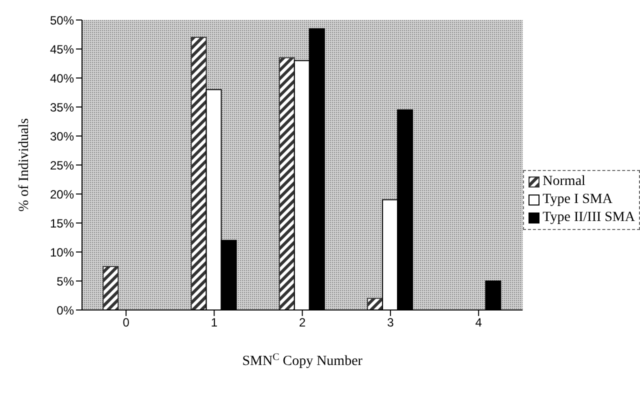 This screenshot has width=640, height=400. What do you see at coordinates (65, 281) in the screenshot?
I see `y-tick-label: 5%` at bounding box center [65, 281].